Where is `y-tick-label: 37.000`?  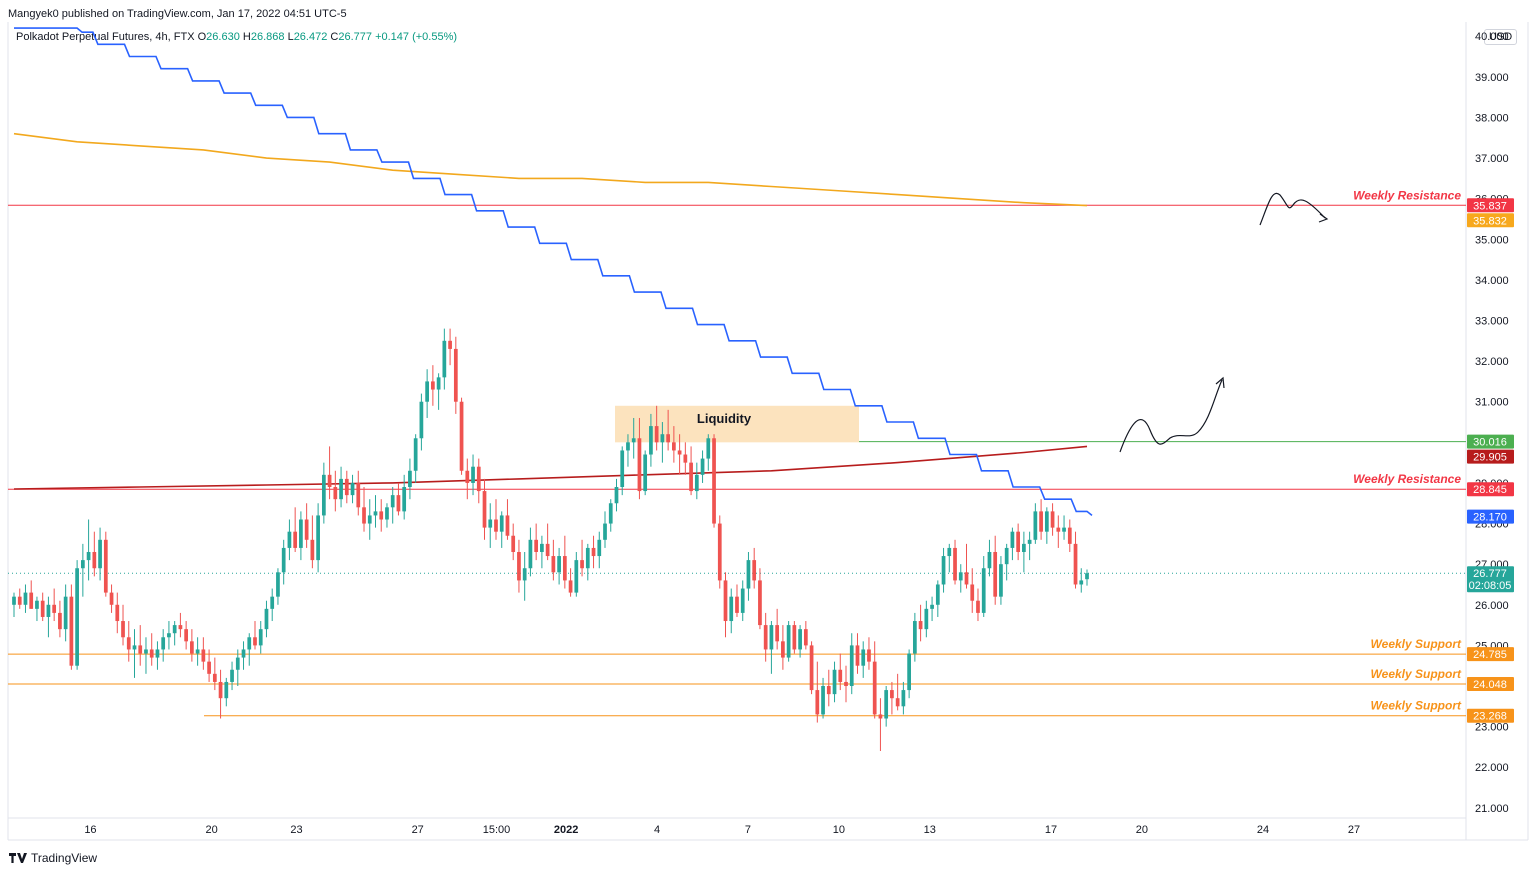
y-tick-label: 37.000 is located at coordinates (1492, 159).